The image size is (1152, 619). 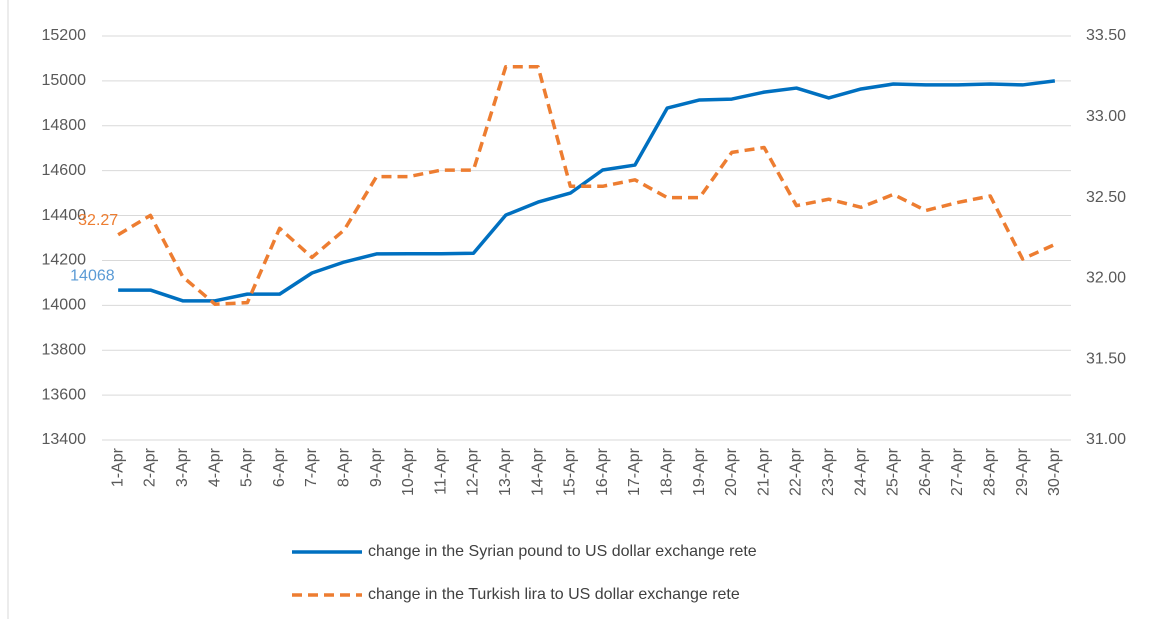 I want to click on y-tick-label: 13800, so click(x=64, y=349).